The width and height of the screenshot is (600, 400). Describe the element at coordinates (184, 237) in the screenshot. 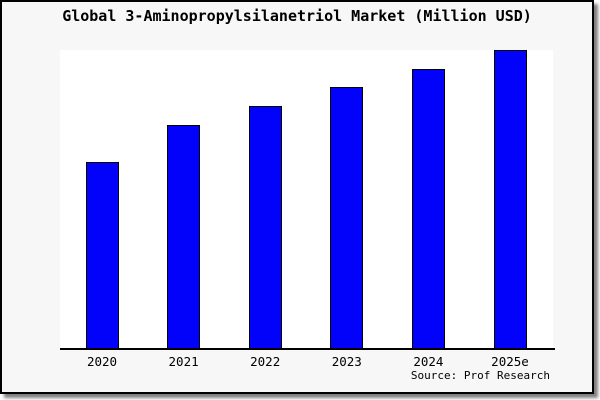

I see `bar-2021` at that location.